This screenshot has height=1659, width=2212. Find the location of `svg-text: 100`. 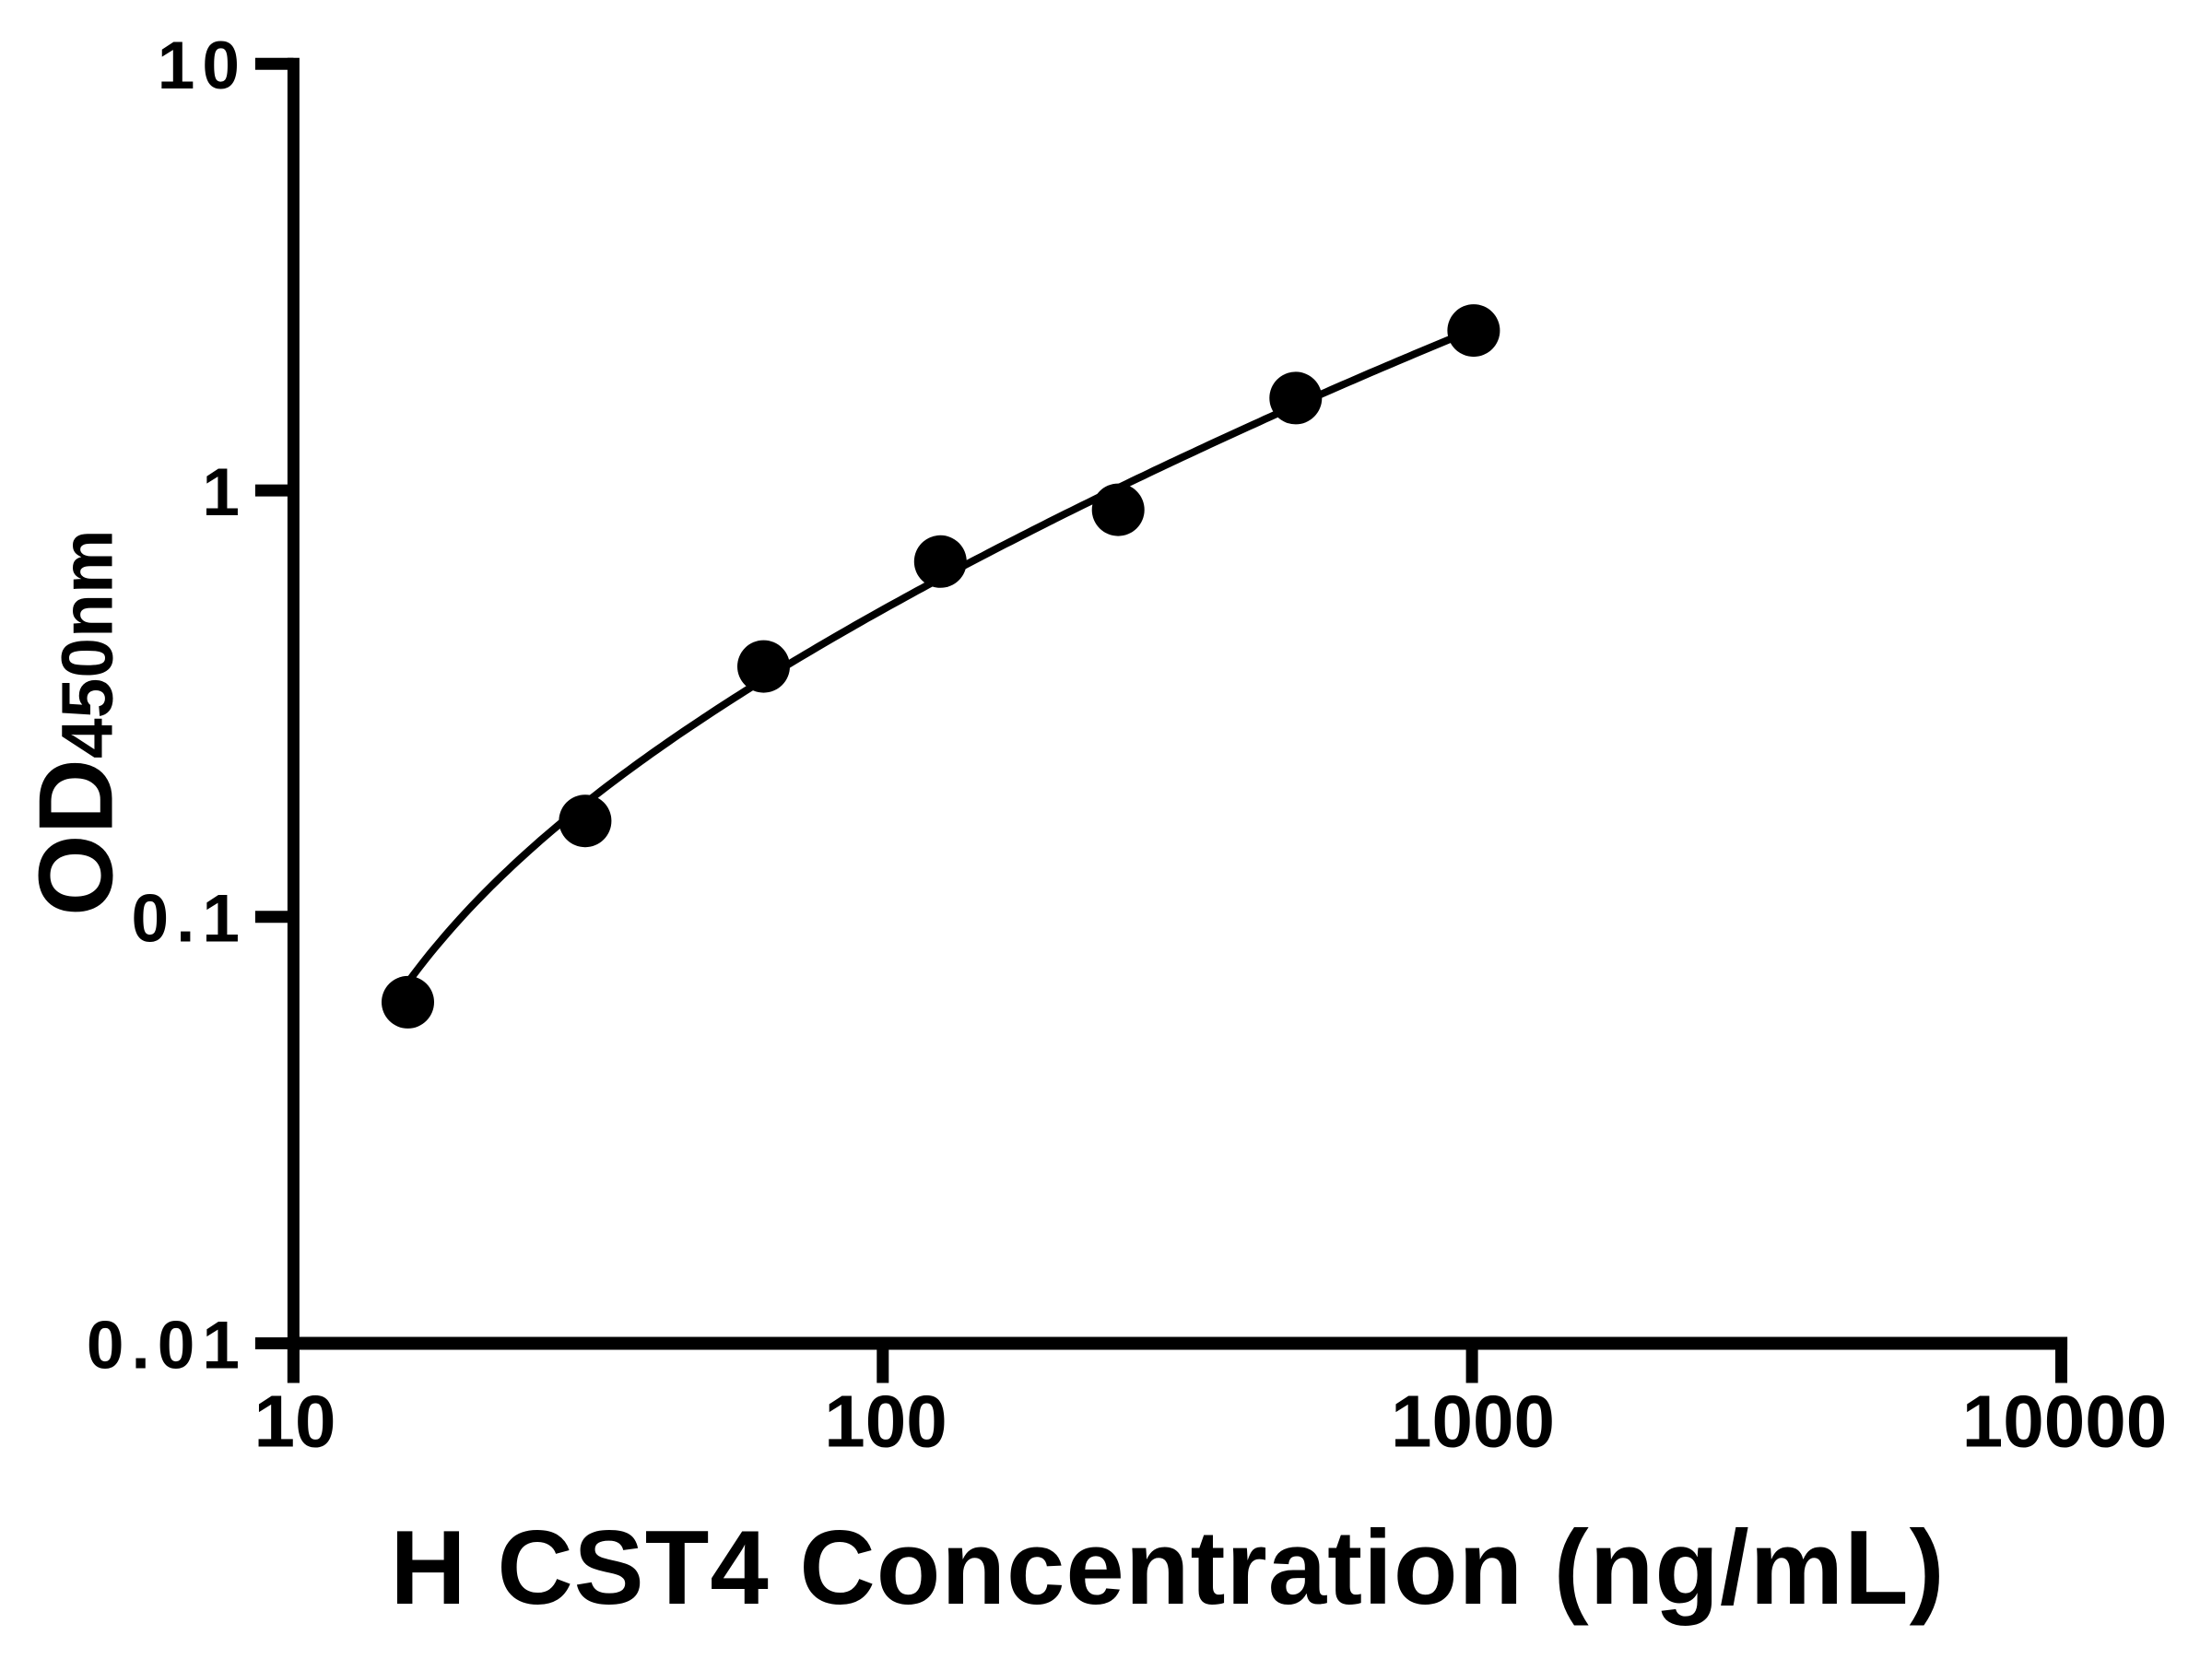

svg-text: 100 is located at coordinates (885, 1422).